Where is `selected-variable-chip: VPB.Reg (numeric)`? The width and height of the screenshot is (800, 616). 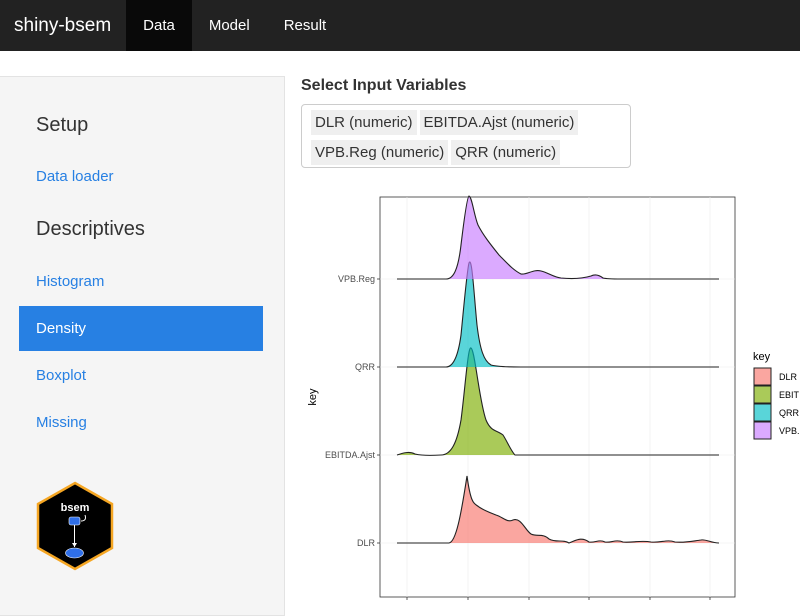 selected-variable-chip: VPB.Reg (numeric) is located at coordinates (380, 152).